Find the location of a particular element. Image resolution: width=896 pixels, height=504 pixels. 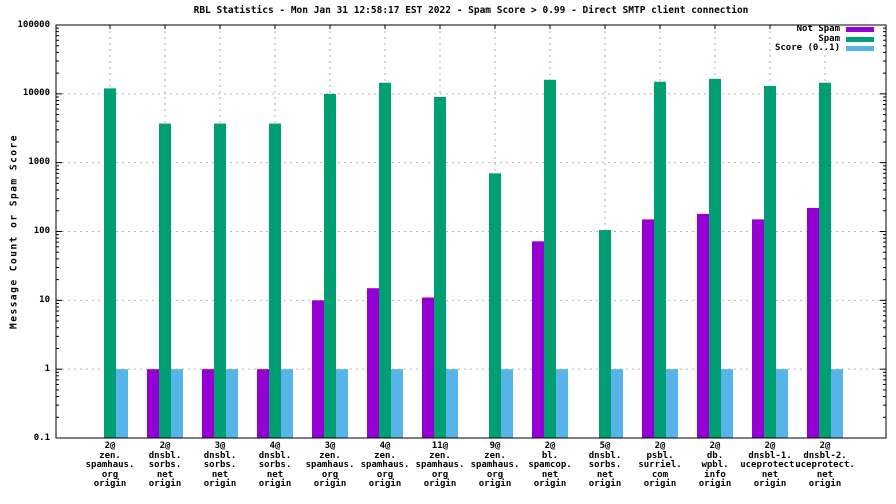

y-tick-label: 1 is located at coordinates (47, 368).